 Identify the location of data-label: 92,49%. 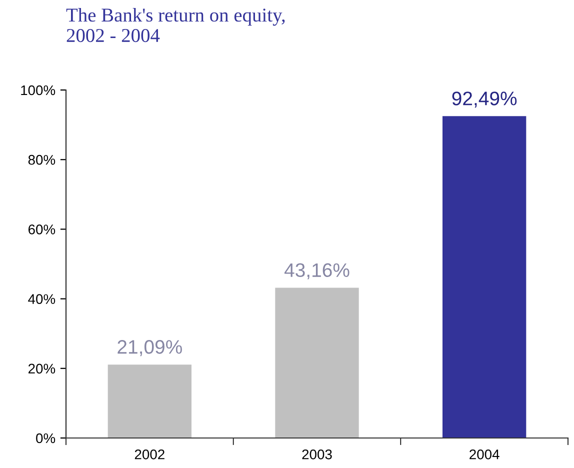
(484, 100).